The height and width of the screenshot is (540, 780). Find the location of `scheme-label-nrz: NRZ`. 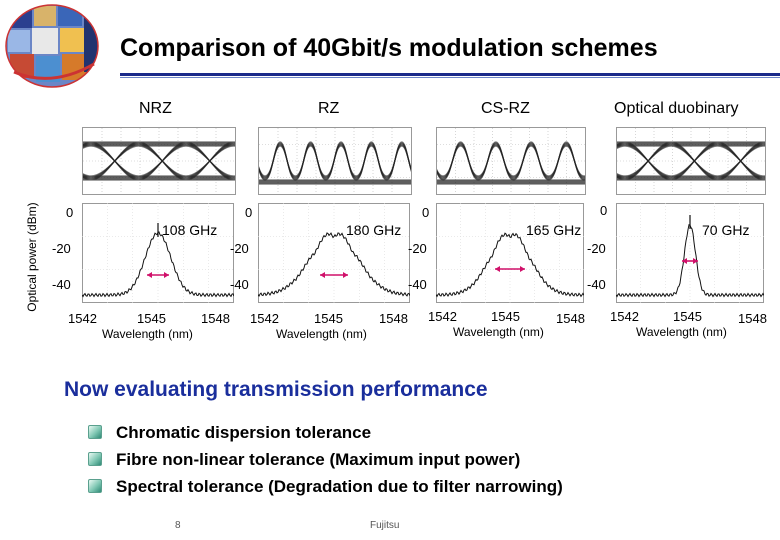

scheme-label-nrz: NRZ is located at coordinates (155, 108).